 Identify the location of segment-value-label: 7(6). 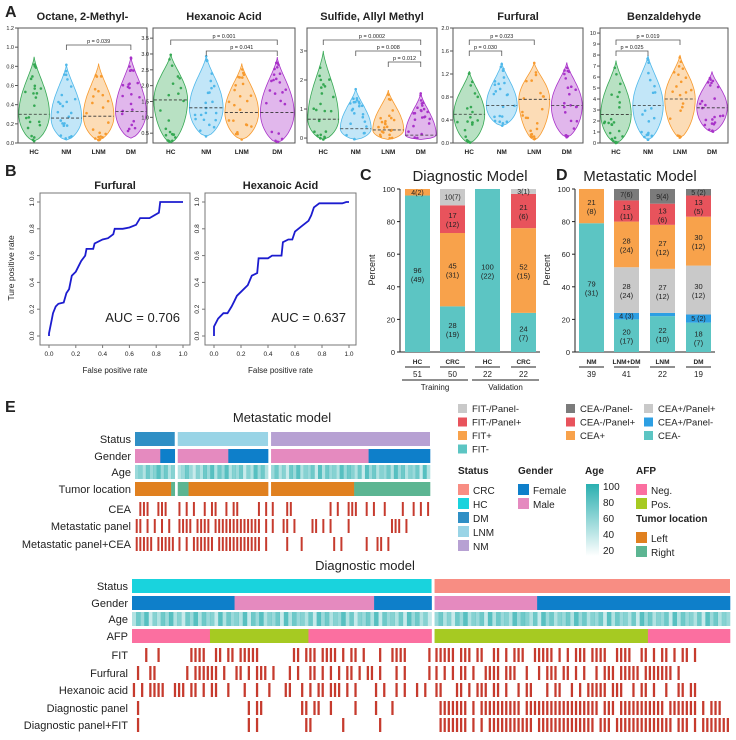
(626, 195).